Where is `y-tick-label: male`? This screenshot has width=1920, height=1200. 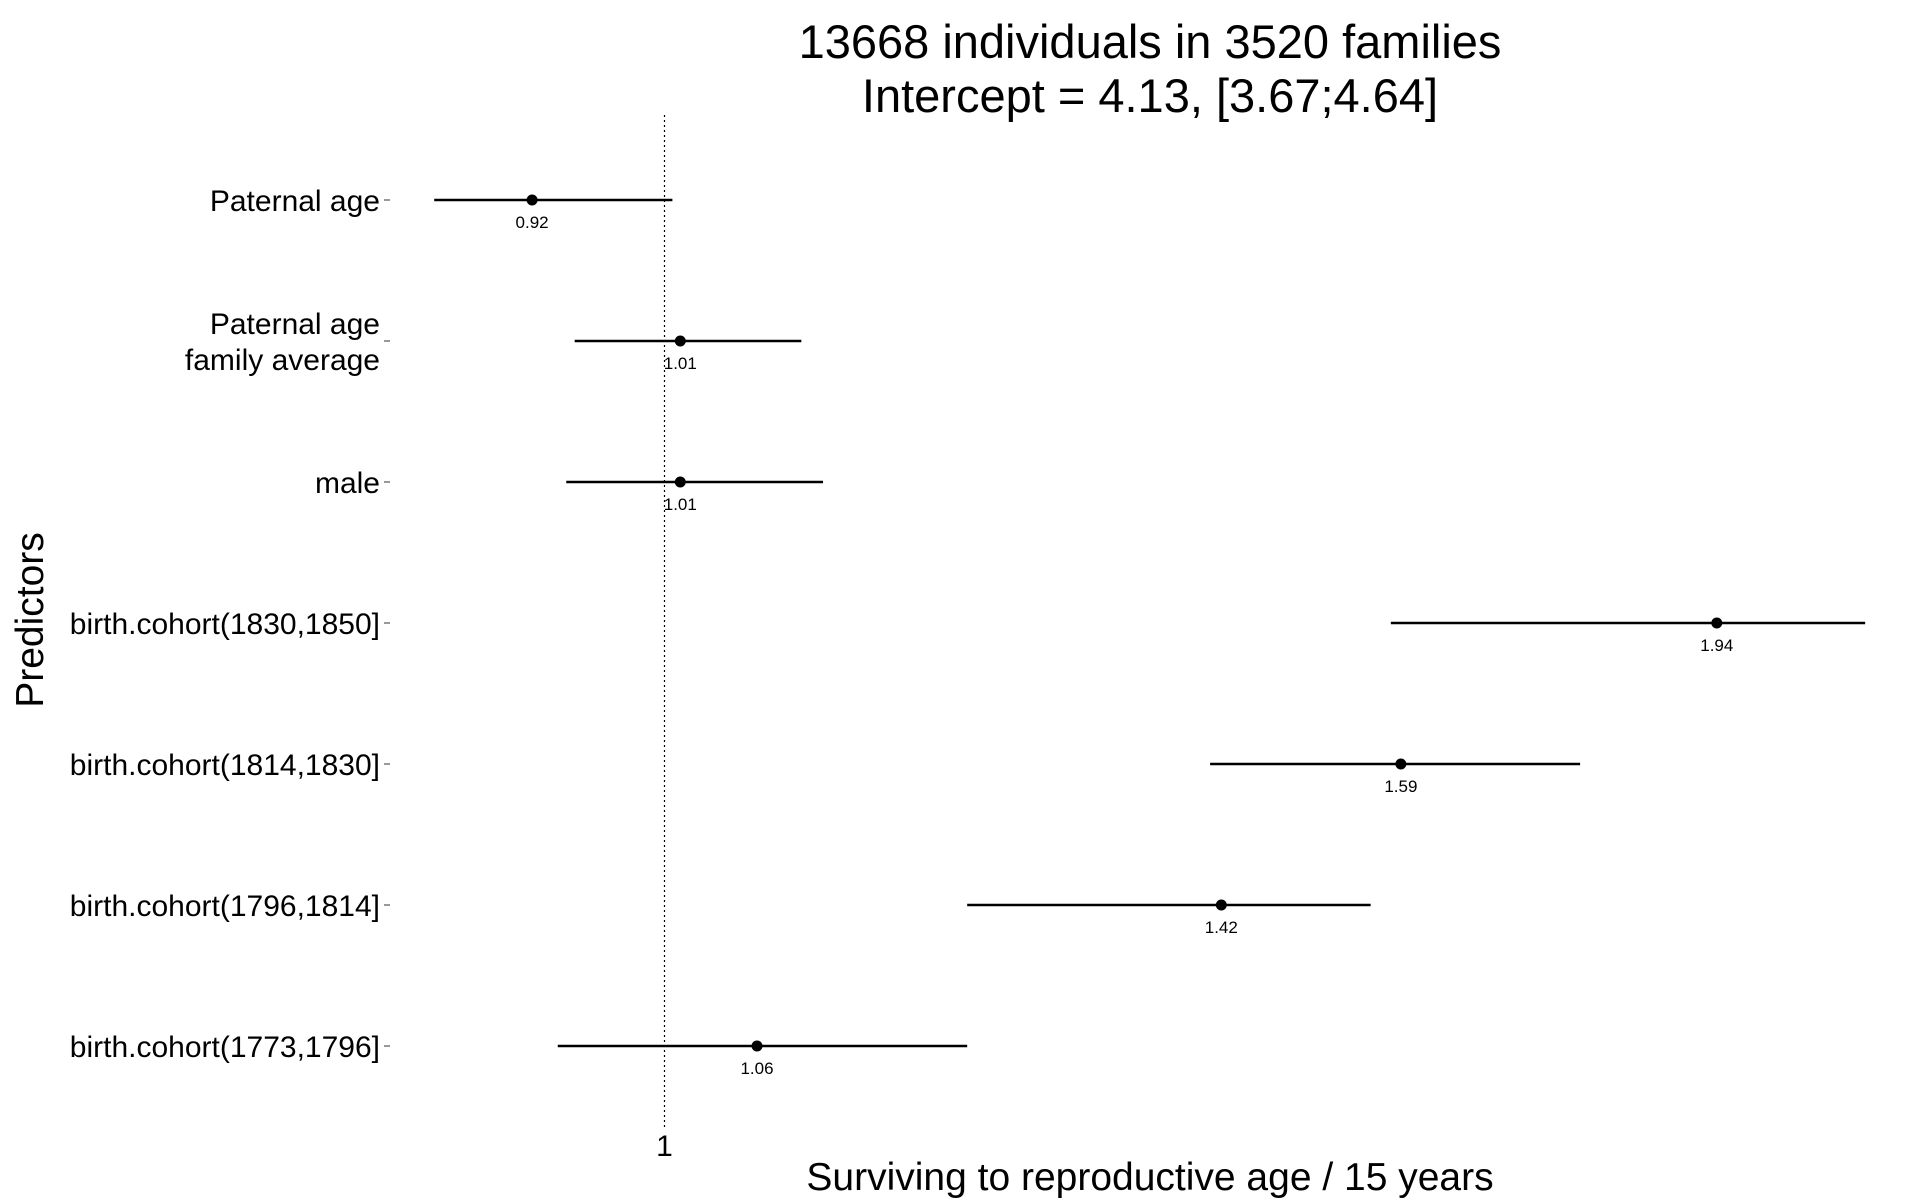
y-tick-label: male is located at coordinates (347, 483).